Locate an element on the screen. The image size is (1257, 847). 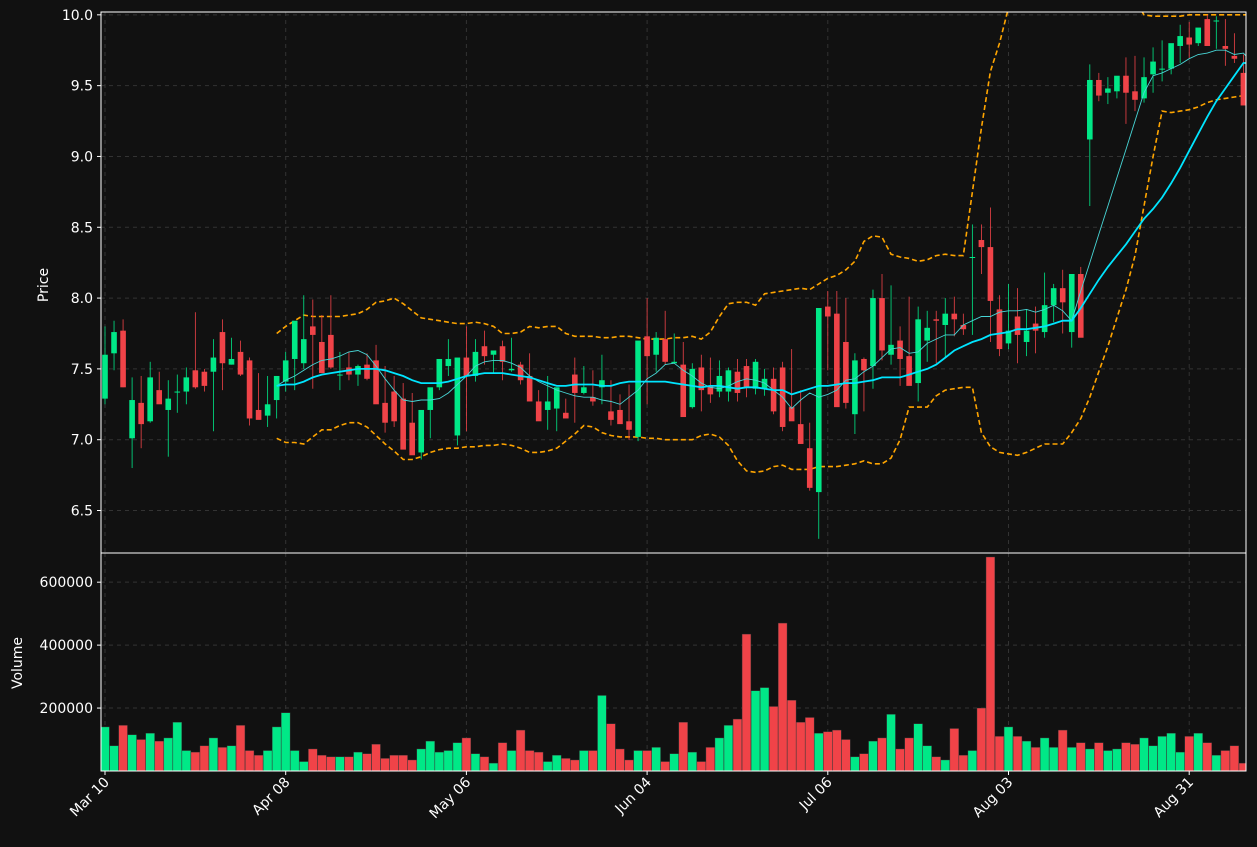
price-ytick-label: 10.0 is located at coordinates (77, 16).